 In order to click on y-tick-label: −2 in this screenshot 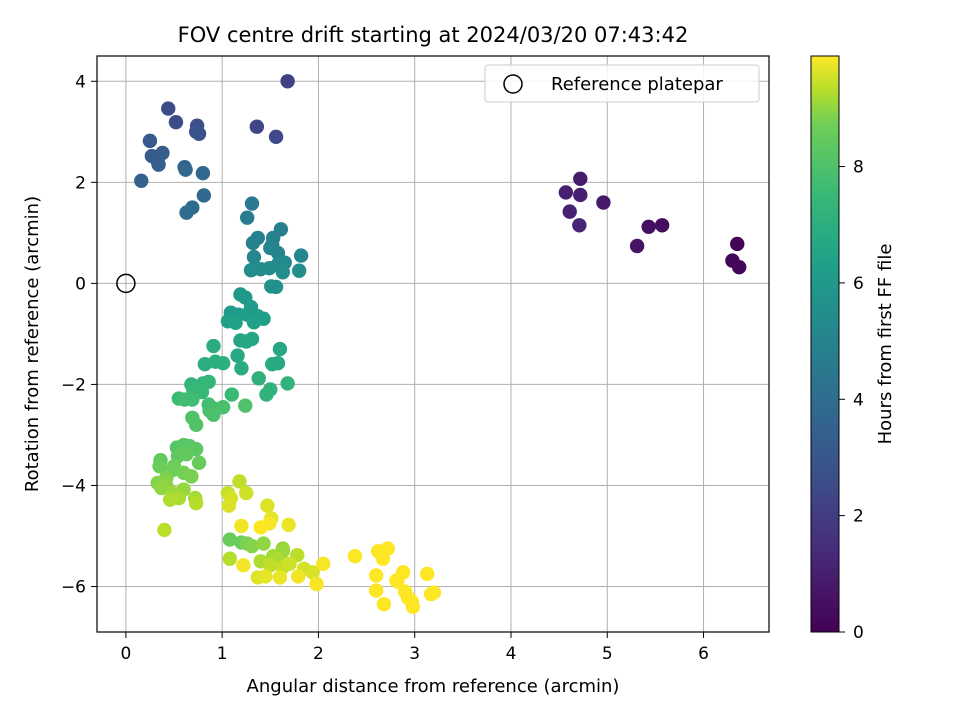, I will do `click(73, 385)`.